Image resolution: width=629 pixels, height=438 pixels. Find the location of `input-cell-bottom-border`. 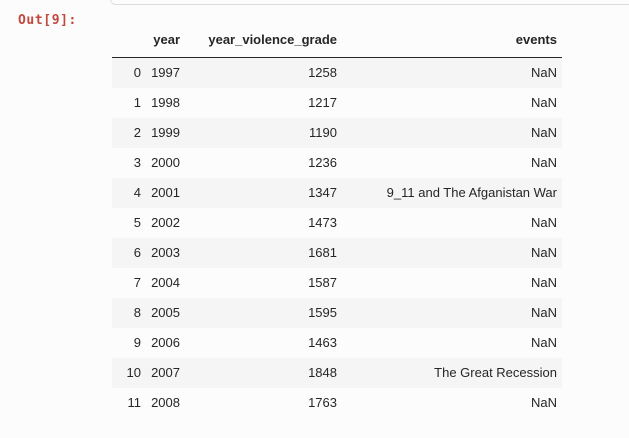

input-cell-bottom-border is located at coordinates (369, 2).